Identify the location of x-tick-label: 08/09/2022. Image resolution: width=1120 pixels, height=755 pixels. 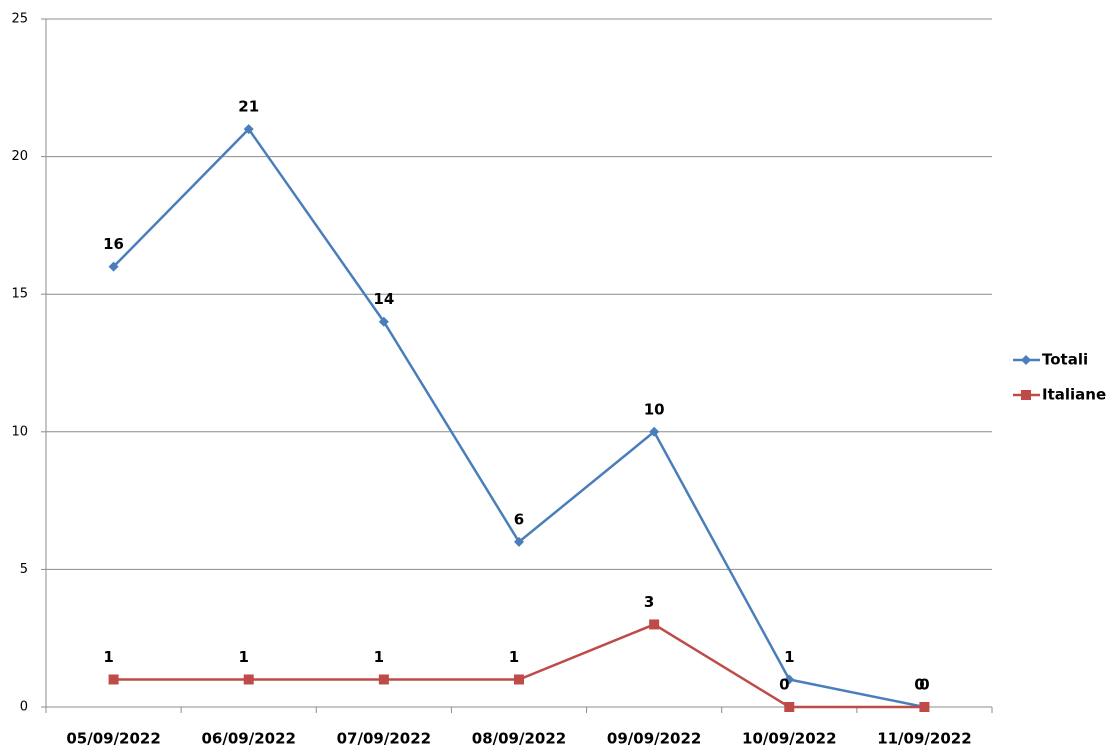
(519, 739).